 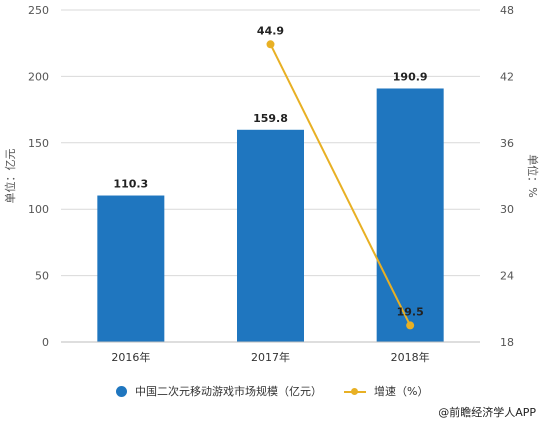 I want to click on bar-data-label: 159.8, so click(x=270, y=118).